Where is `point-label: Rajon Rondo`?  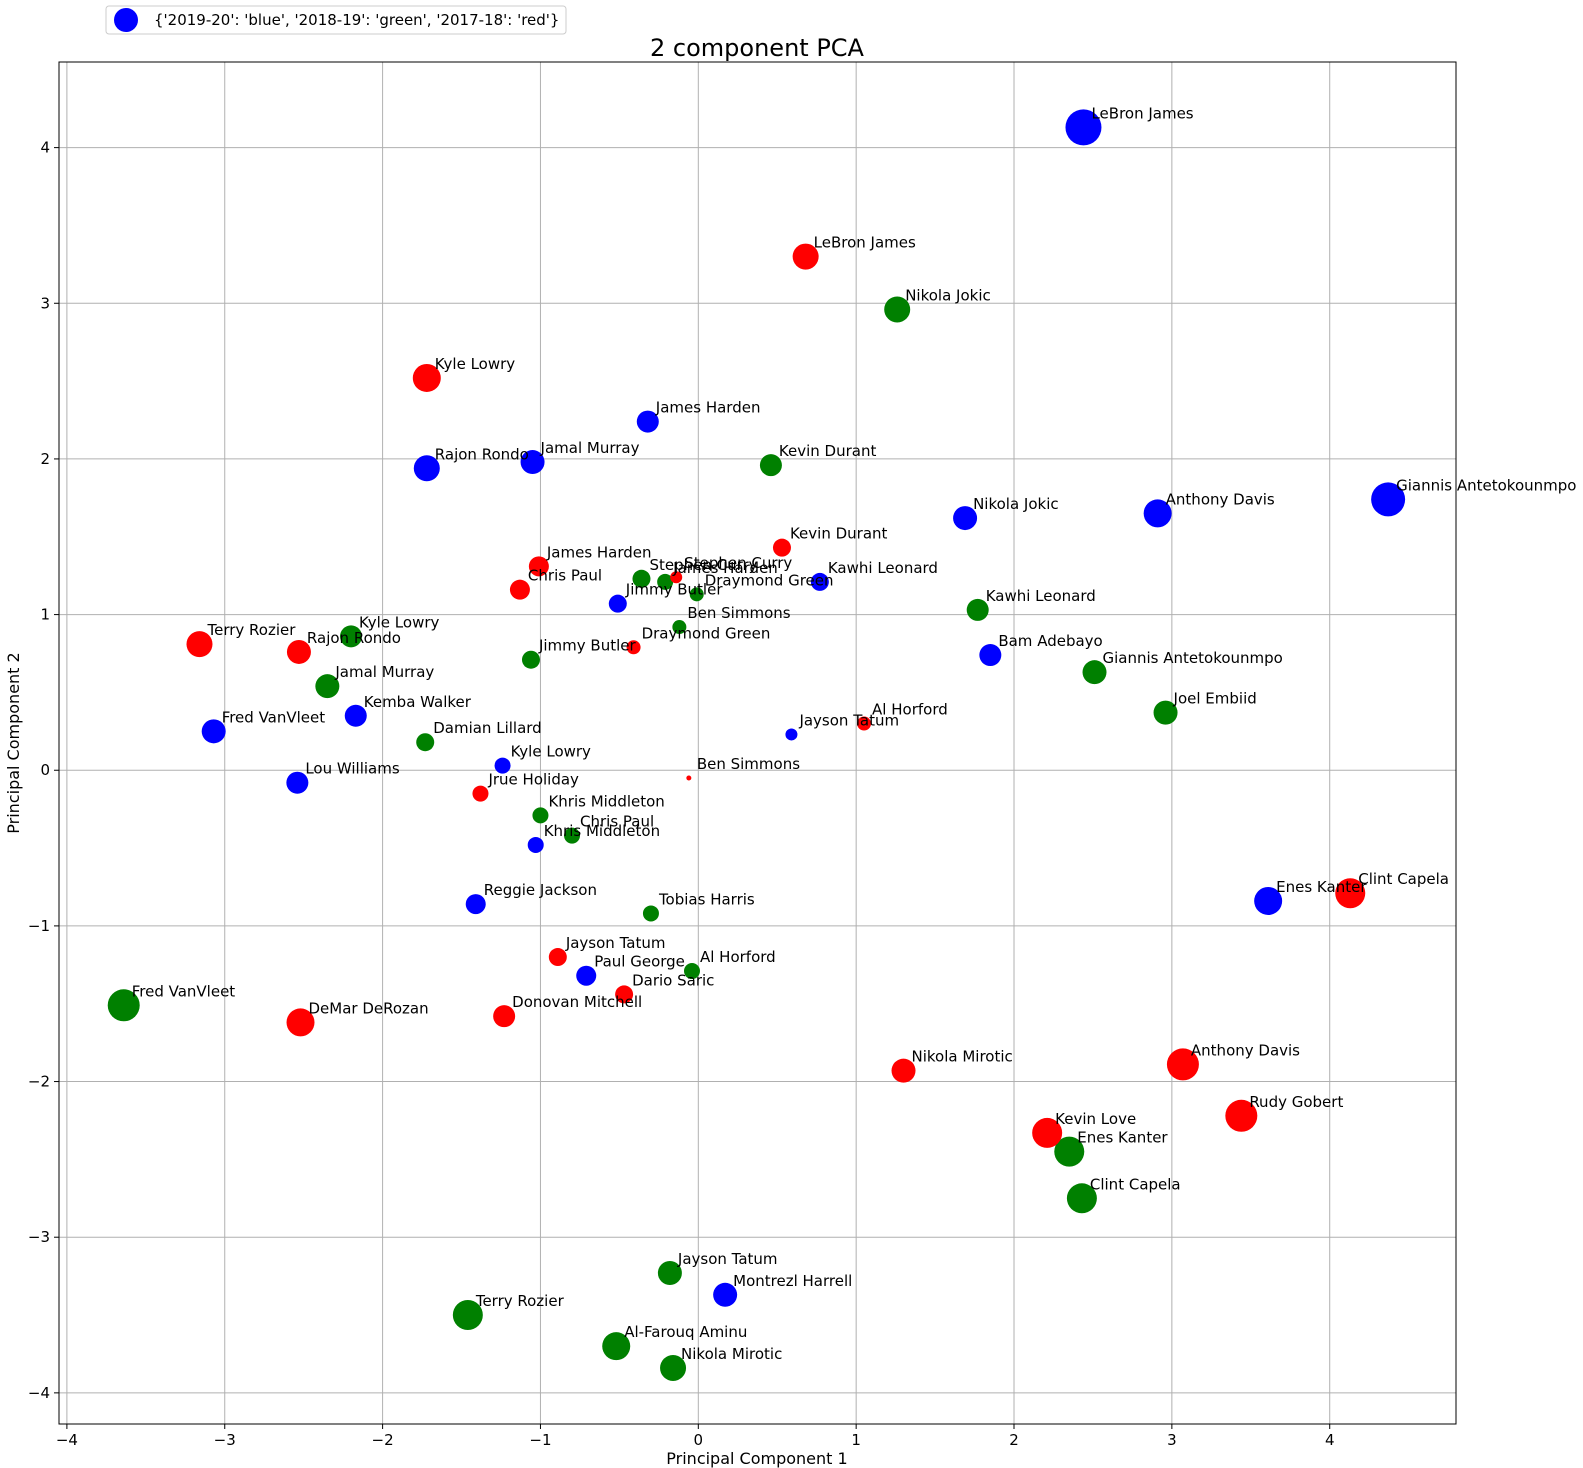 point-label: Rajon Rondo is located at coordinates (482, 454).